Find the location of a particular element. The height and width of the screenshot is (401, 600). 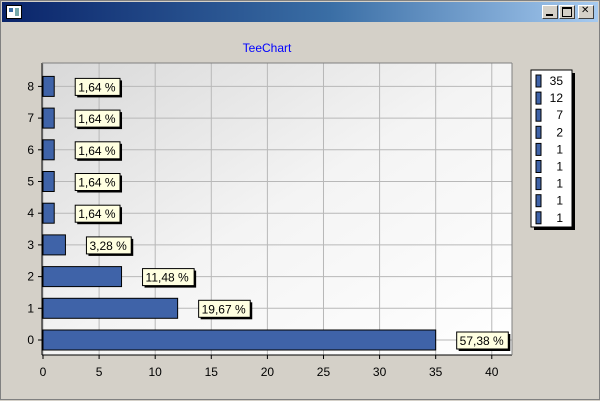

y-tick-label: 6 is located at coordinates (30, 150).